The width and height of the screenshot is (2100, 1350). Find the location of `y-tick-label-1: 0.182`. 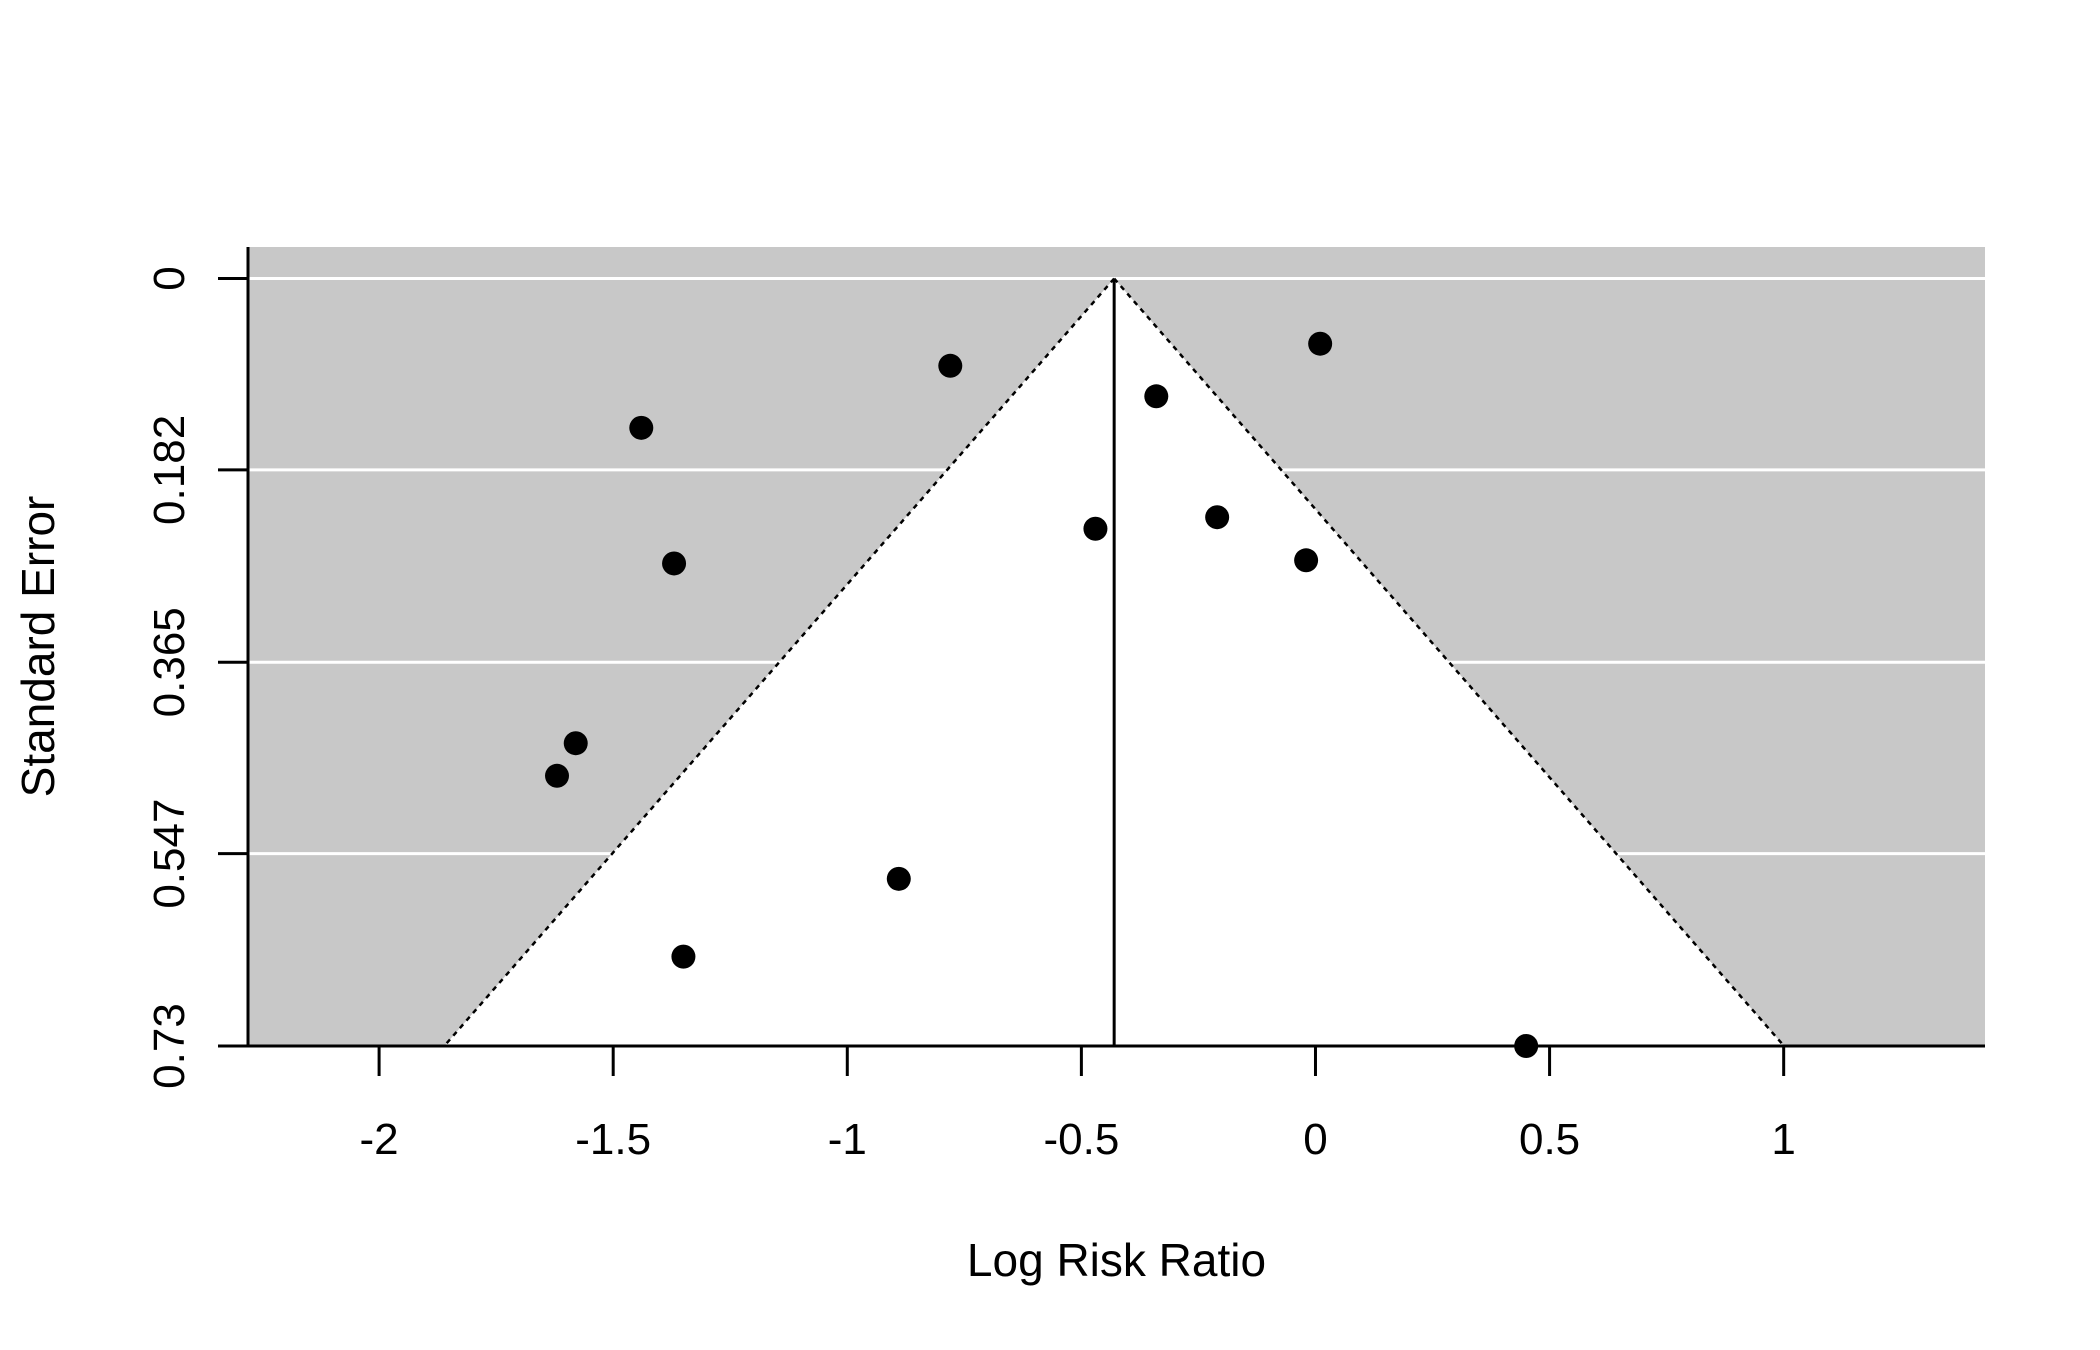

y-tick-label-1: 0.182 is located at coordinates (169, 470).